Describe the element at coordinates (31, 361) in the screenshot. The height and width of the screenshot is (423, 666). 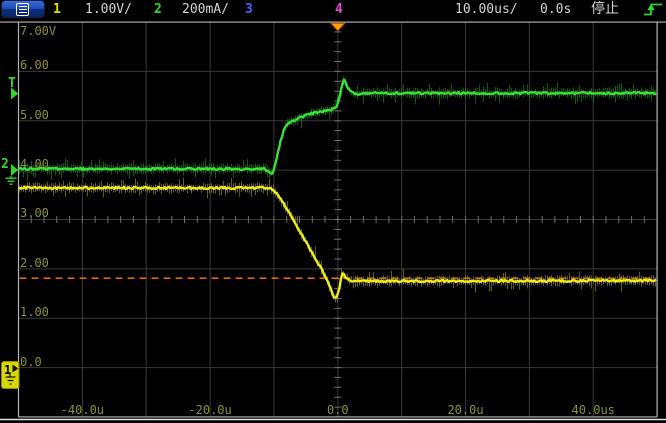
I see `y-axis-label: 0.0` at that location.